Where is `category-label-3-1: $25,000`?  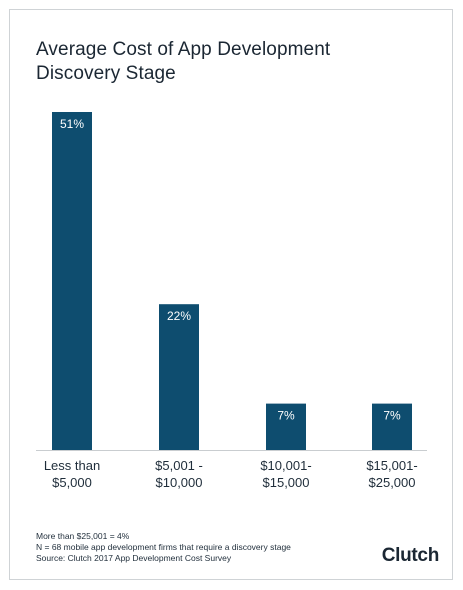
category-label-3-1: $25,000 is located at coordinates (392, 482).